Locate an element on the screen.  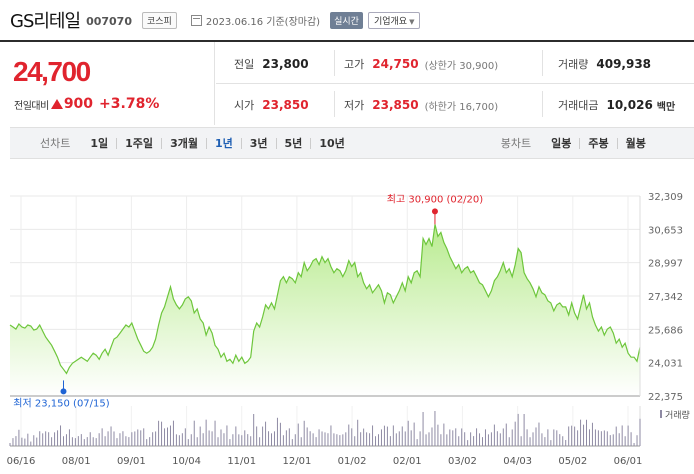
tab-3m: 3개월 is located at coordinates (183, 143).